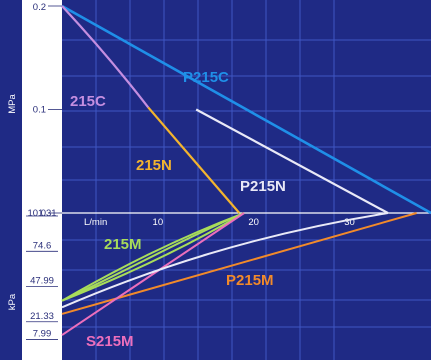 The image size is (431, 360). What do you see at coordinates (250, 280) in the screenshot?
I see `series-label-p215m: P215M` at bounding box center [250, 280].